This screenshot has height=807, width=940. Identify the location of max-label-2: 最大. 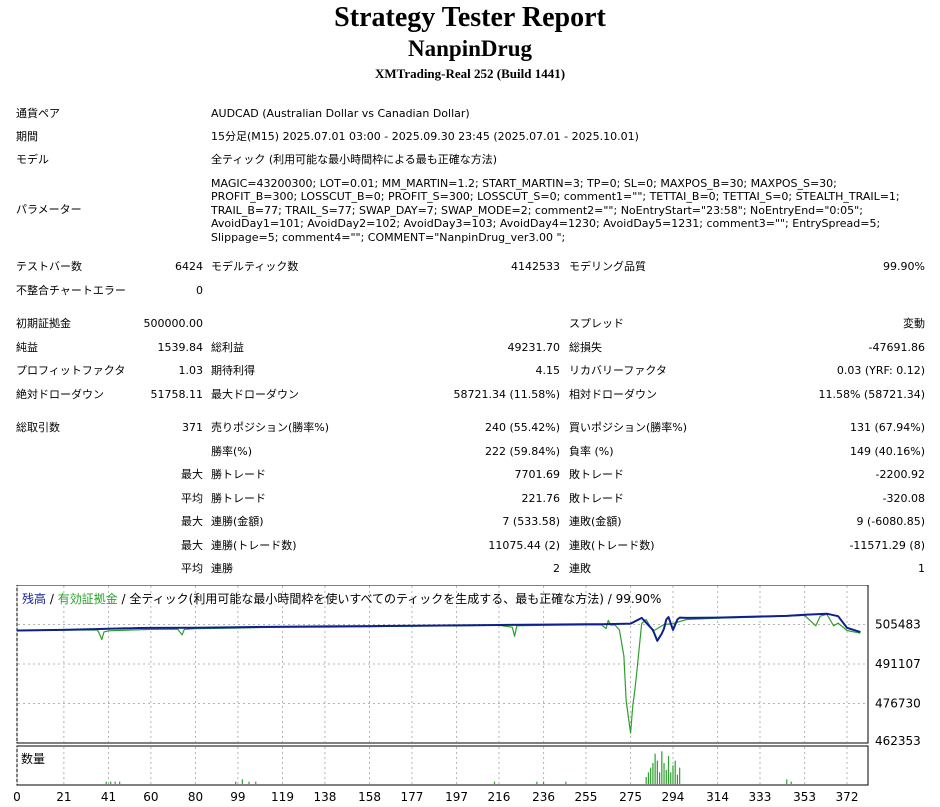
(192, 521).